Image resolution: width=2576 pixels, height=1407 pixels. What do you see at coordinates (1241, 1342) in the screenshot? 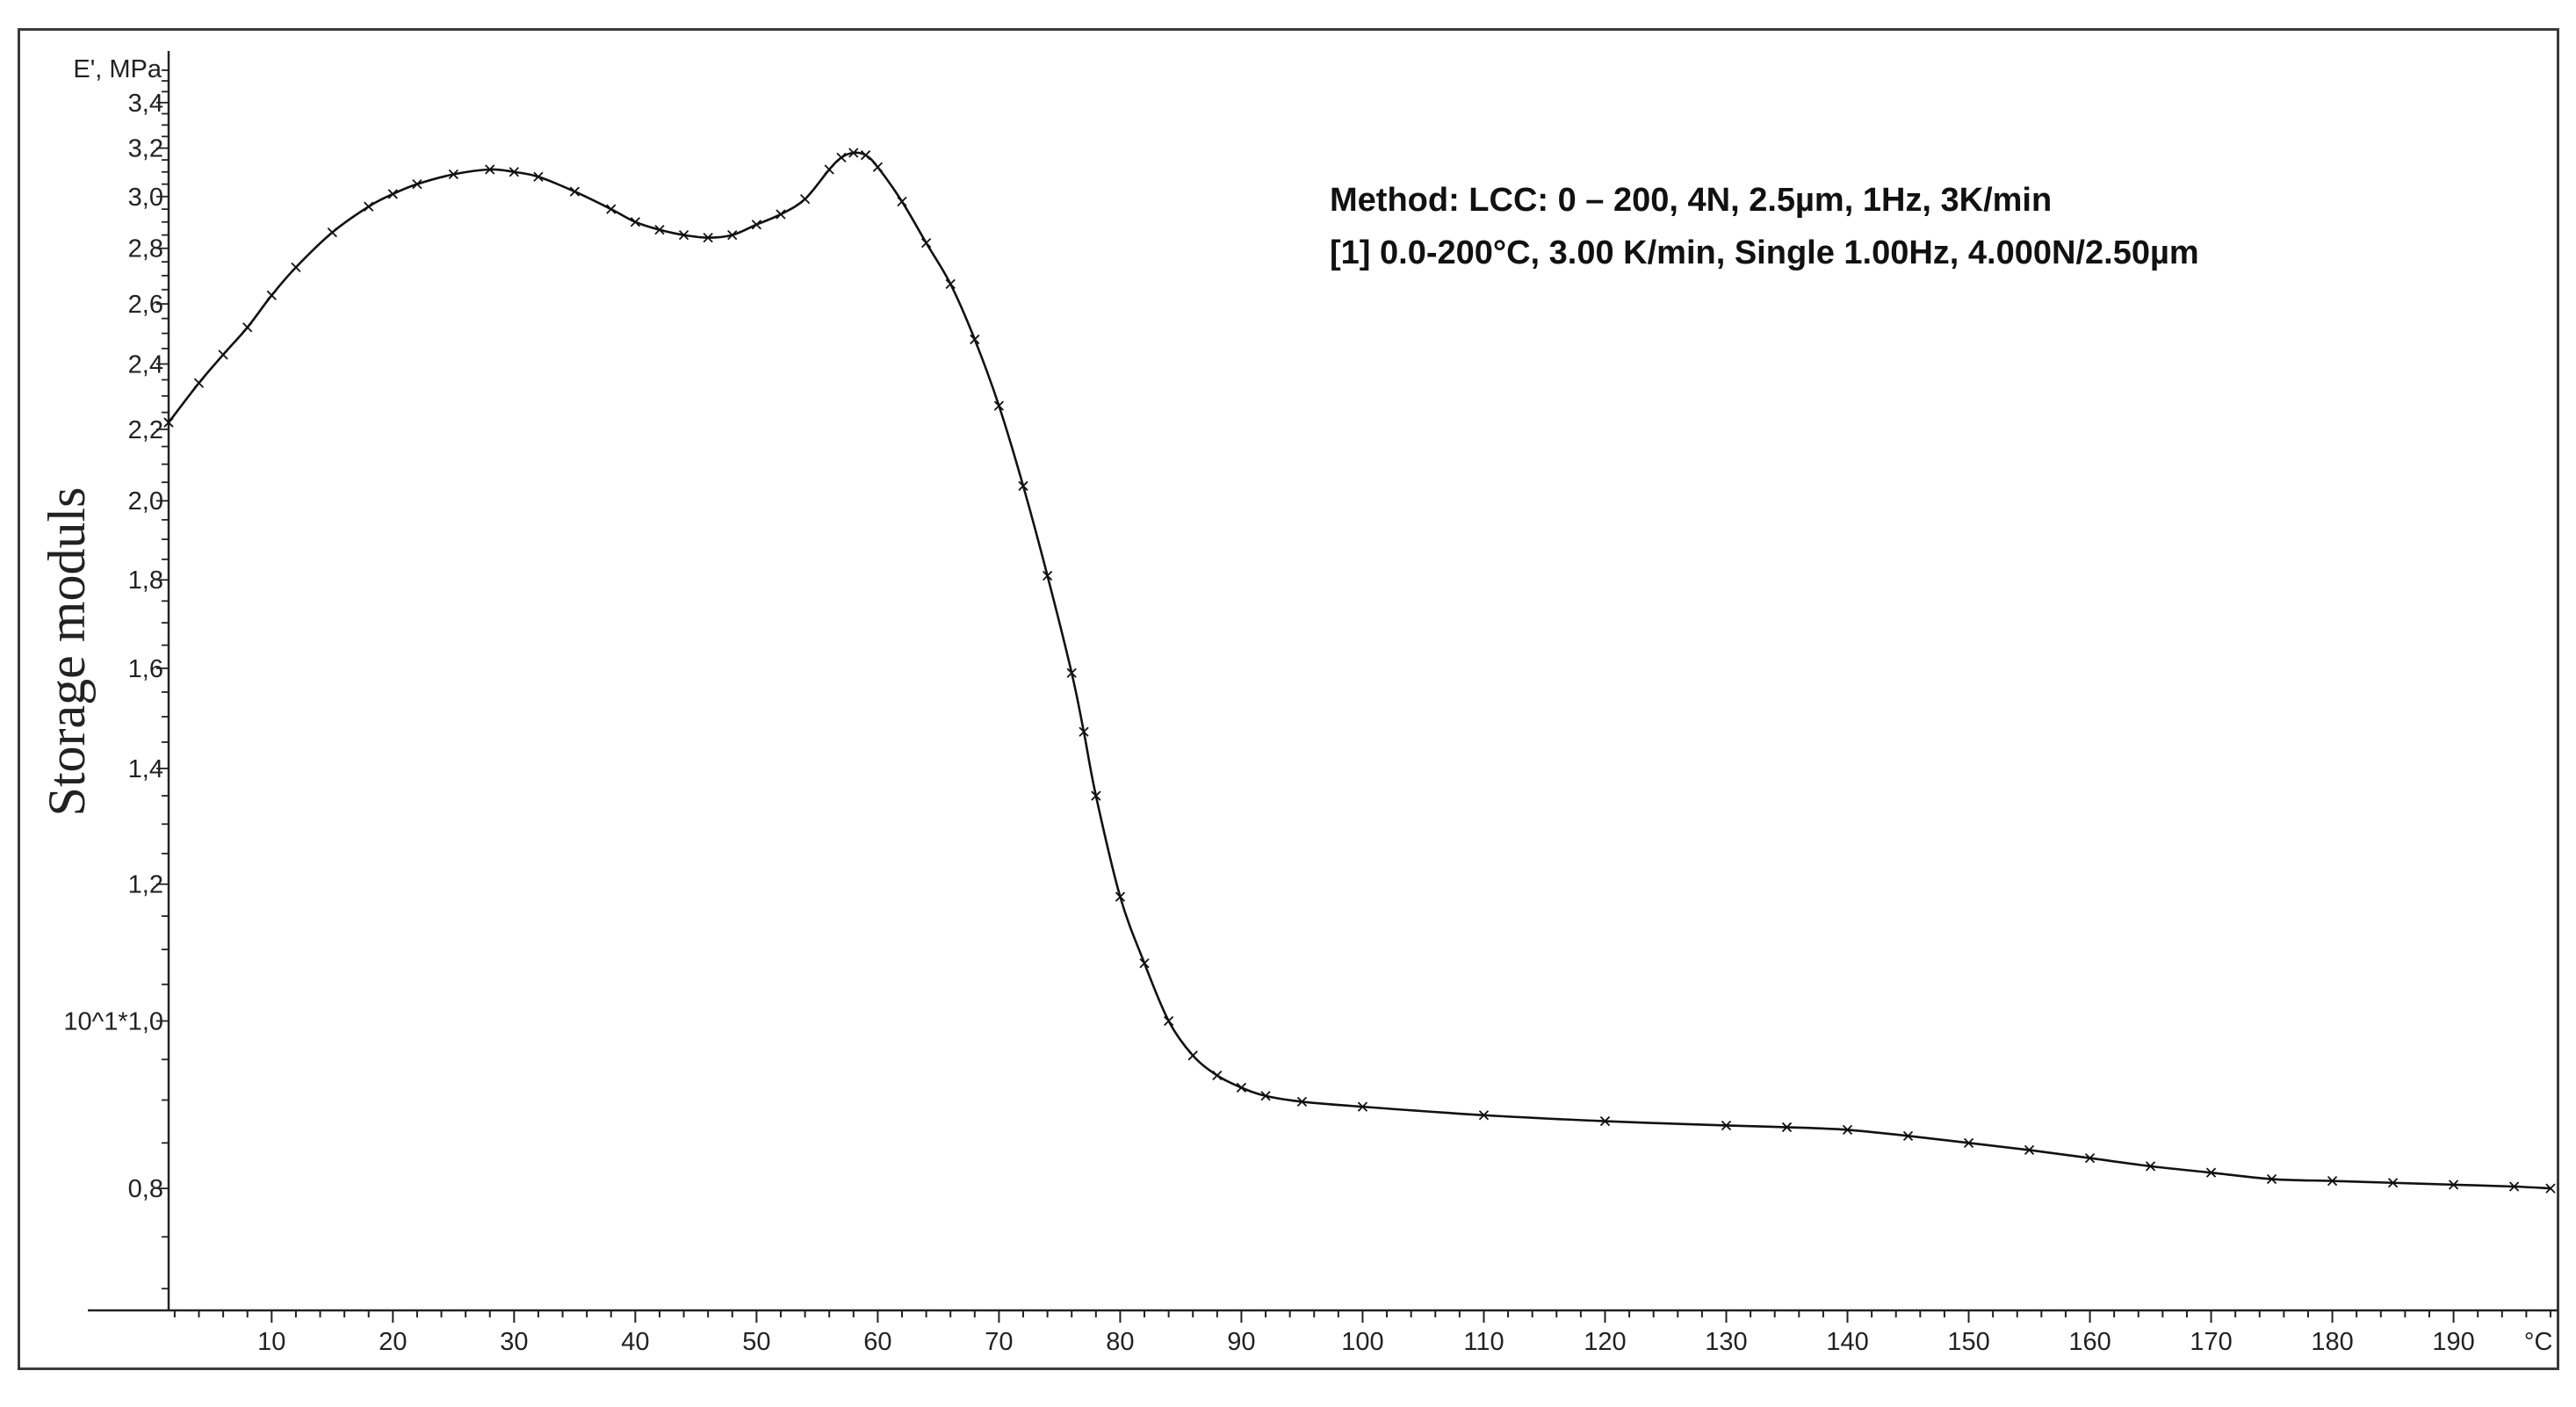
I see `x-tick-label: 90` at bounding box center [1241, 1342].